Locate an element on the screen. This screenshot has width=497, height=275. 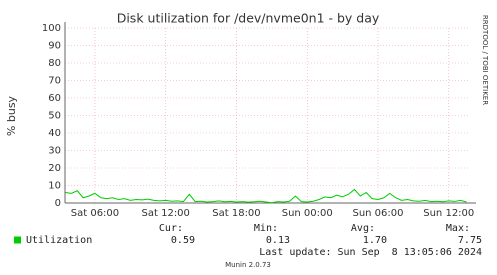
summary-header: Min: is located at coordinates (266, 228).